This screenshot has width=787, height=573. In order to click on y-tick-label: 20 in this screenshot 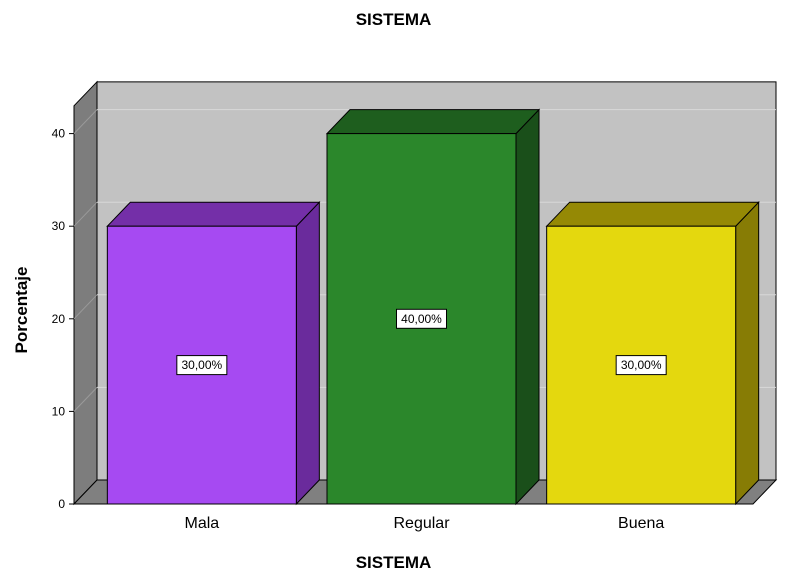, I will do `click(59, 319)`.